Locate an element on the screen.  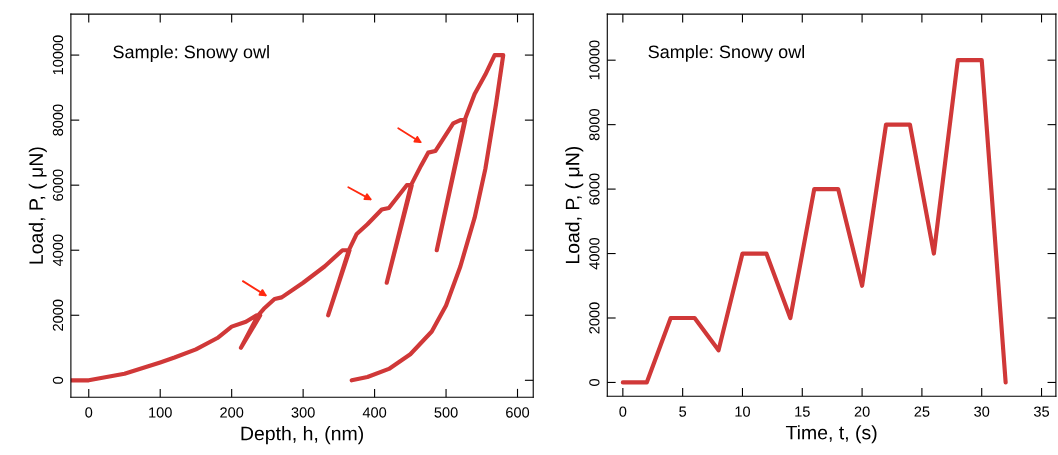
x-tick-label: 300 is located at coordinates (303, 412).